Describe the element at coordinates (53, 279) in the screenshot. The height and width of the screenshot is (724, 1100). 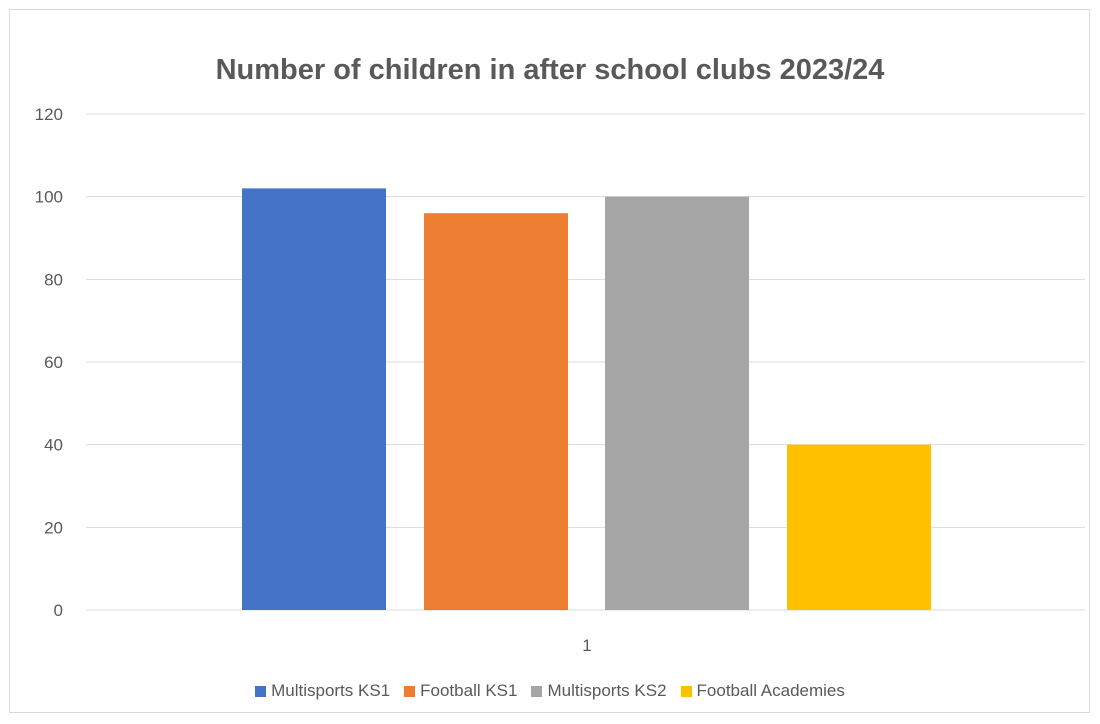
I see `y-tick-label: 80` at that location.